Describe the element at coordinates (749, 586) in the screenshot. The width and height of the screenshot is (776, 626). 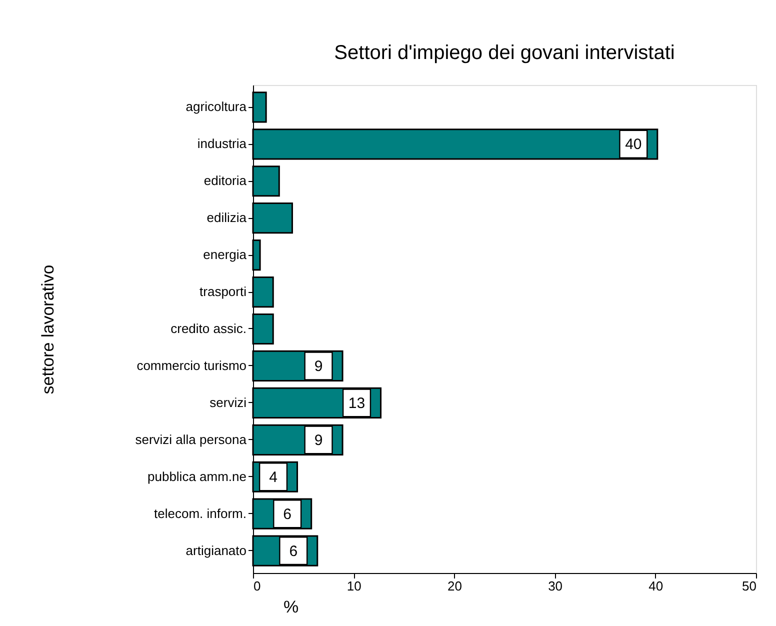
I see `x-tick-label: 50` at that location.